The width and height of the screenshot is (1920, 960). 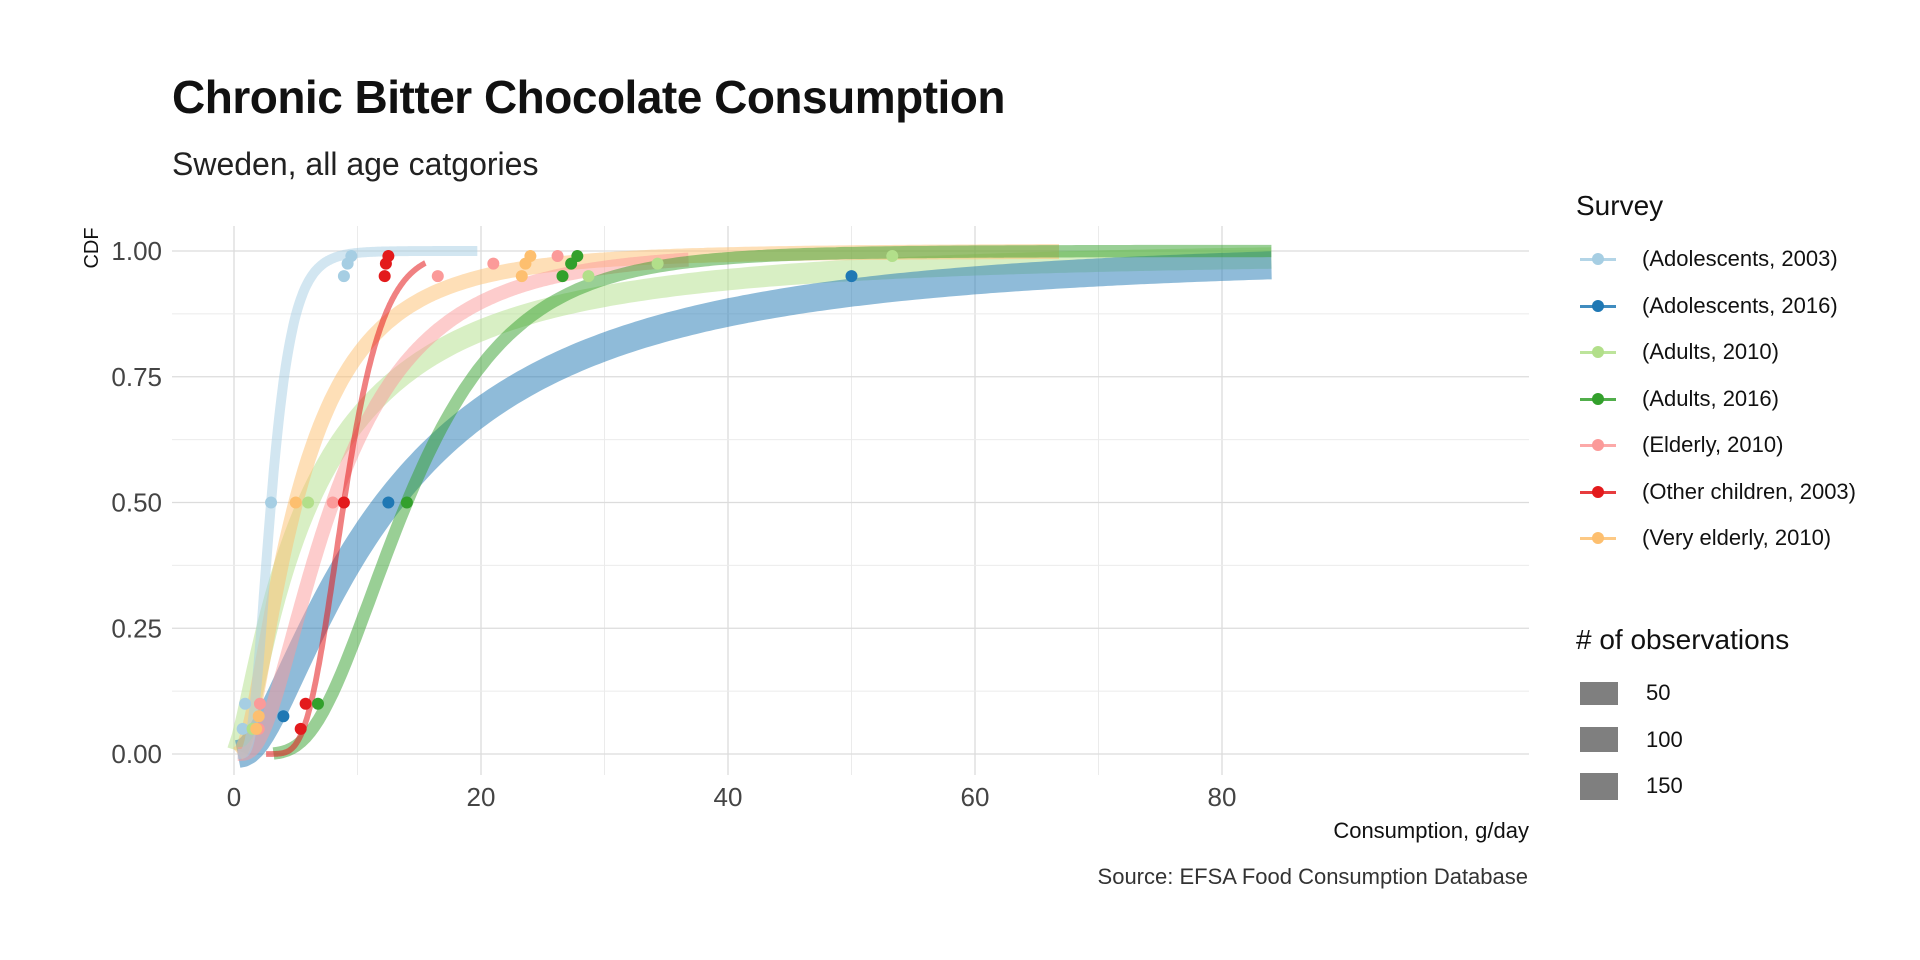 I want to click on y-tick-label: 0.50, so click(x=136, y=503).